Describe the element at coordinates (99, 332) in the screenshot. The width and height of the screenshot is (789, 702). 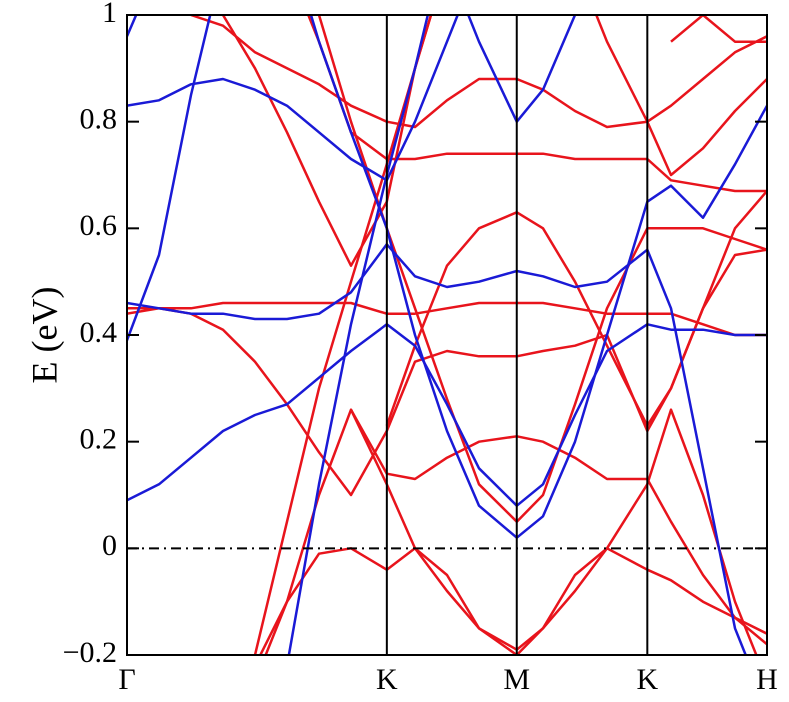
I see `y-tick-label: 0.4` at that location.